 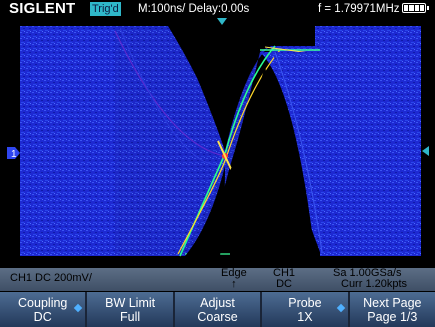 I want to click on trigger-type-readout: Edge ↑, so click(x=234, y=279).